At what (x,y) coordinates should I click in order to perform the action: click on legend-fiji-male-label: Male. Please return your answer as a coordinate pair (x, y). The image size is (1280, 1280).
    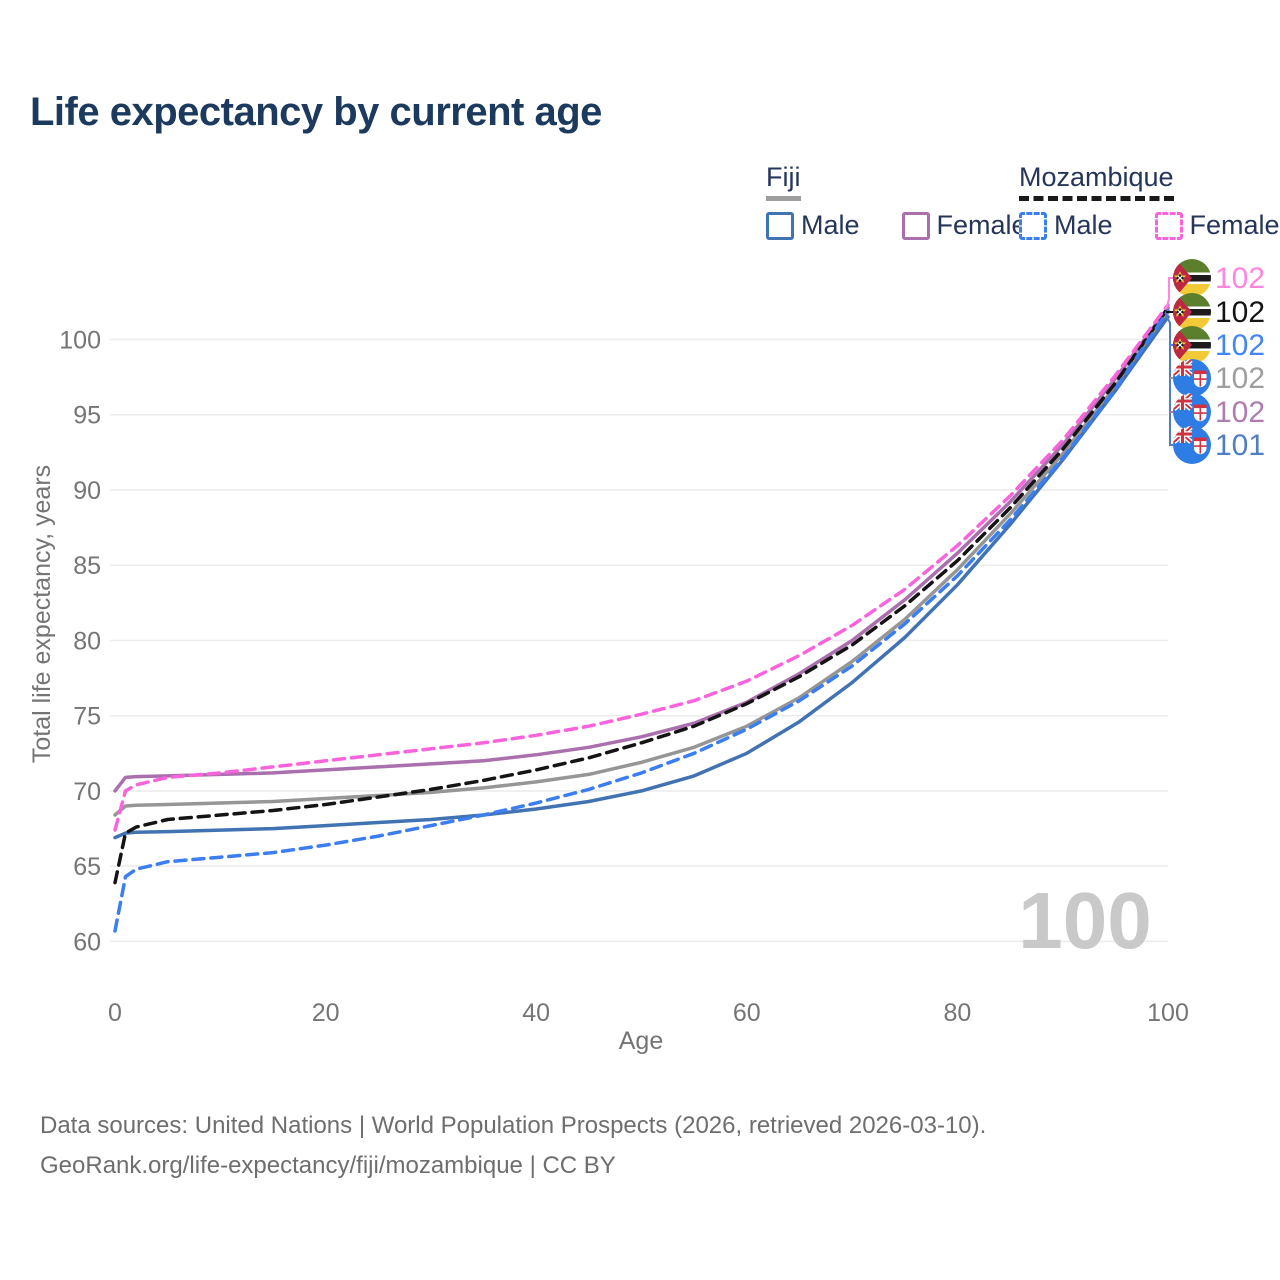
    Looking at the image, I should click on (830, 225).